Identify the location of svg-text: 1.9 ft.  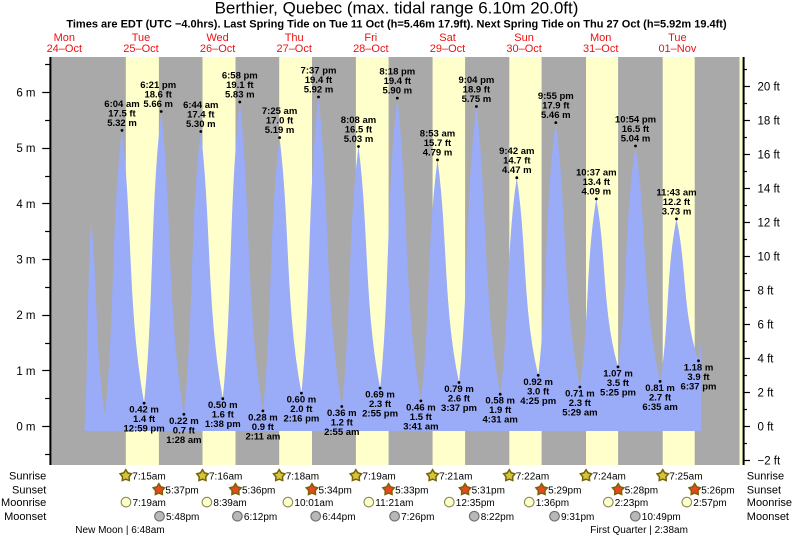
(500, 410).